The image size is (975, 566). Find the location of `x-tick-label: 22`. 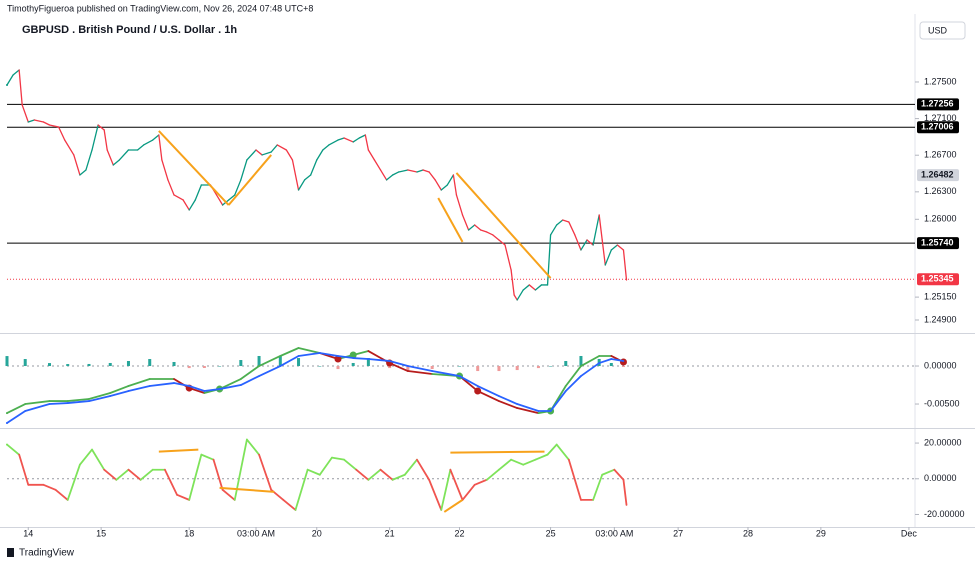

x-tick-label: 22 is located at coordinates (459, 533).